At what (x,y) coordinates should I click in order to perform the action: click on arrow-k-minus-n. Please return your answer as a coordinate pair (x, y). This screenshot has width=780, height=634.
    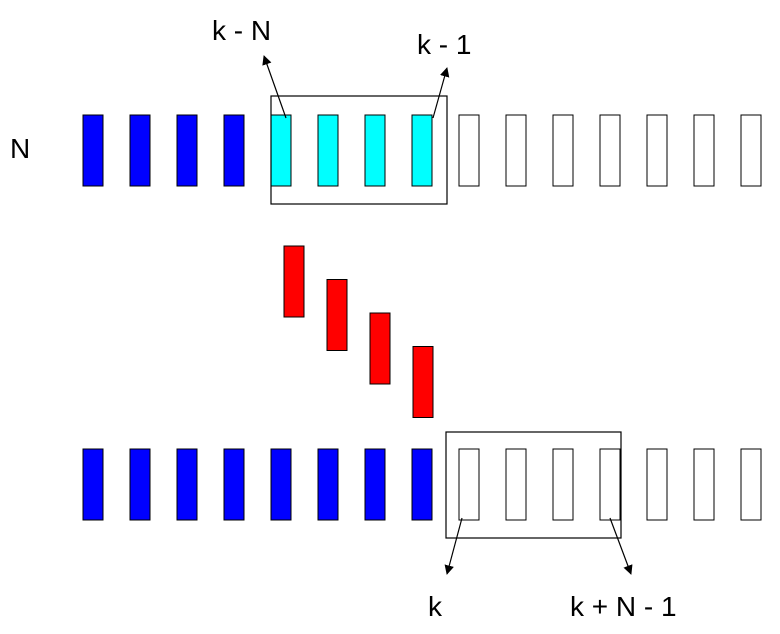
    Looking at the image, I should click on (274, 87).